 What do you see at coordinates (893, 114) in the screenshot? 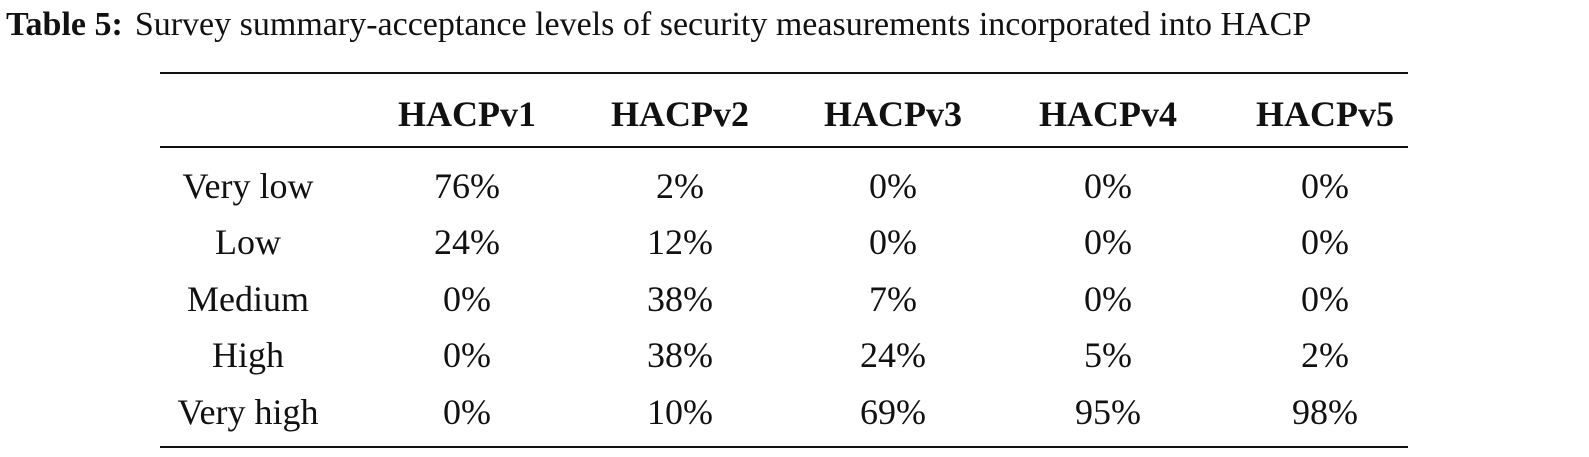
I see `column-header: HACPv3` at bounding box center [893, 114].